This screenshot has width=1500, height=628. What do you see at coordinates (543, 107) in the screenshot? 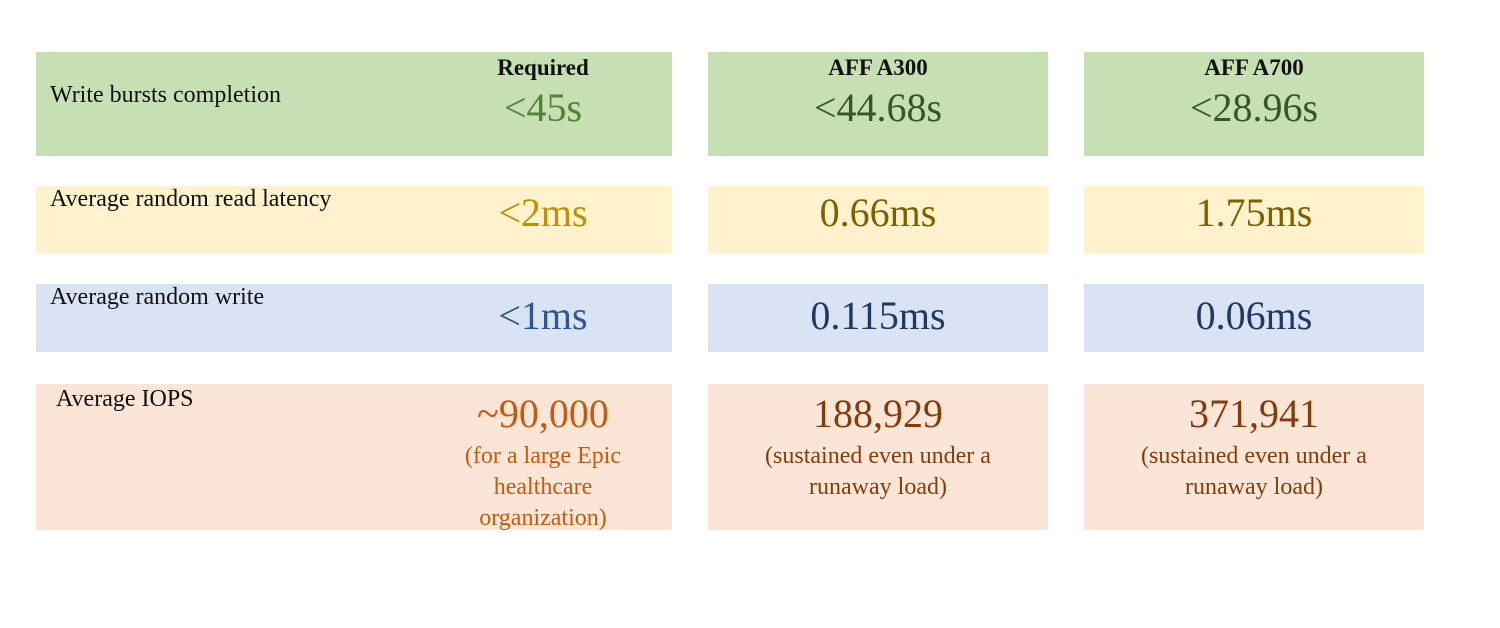
I see `metric-value: <45s` at bounding box center [543, 107].